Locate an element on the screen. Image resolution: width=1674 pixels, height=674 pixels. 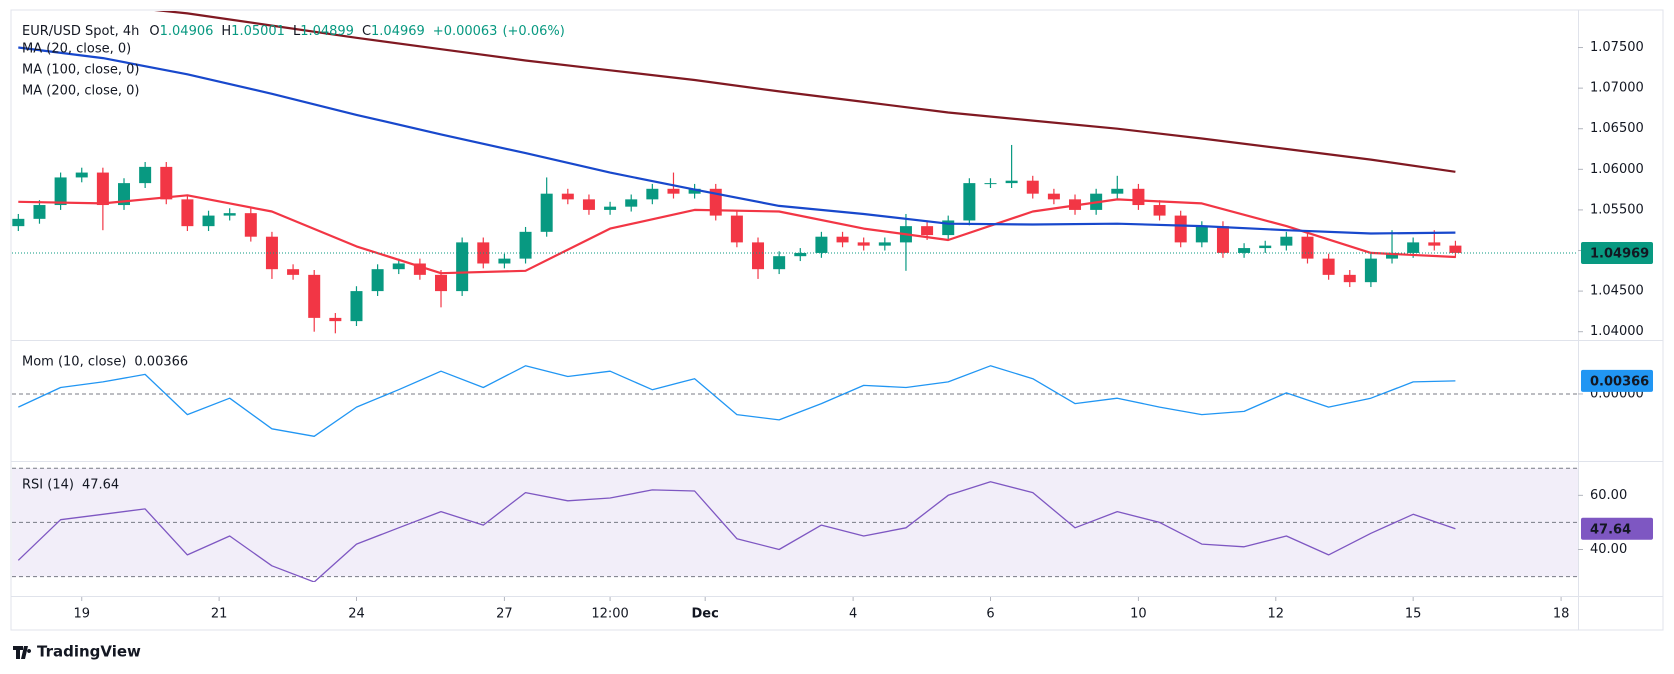
change-pct: (+0.06%) is located at coordinates (533, 31).